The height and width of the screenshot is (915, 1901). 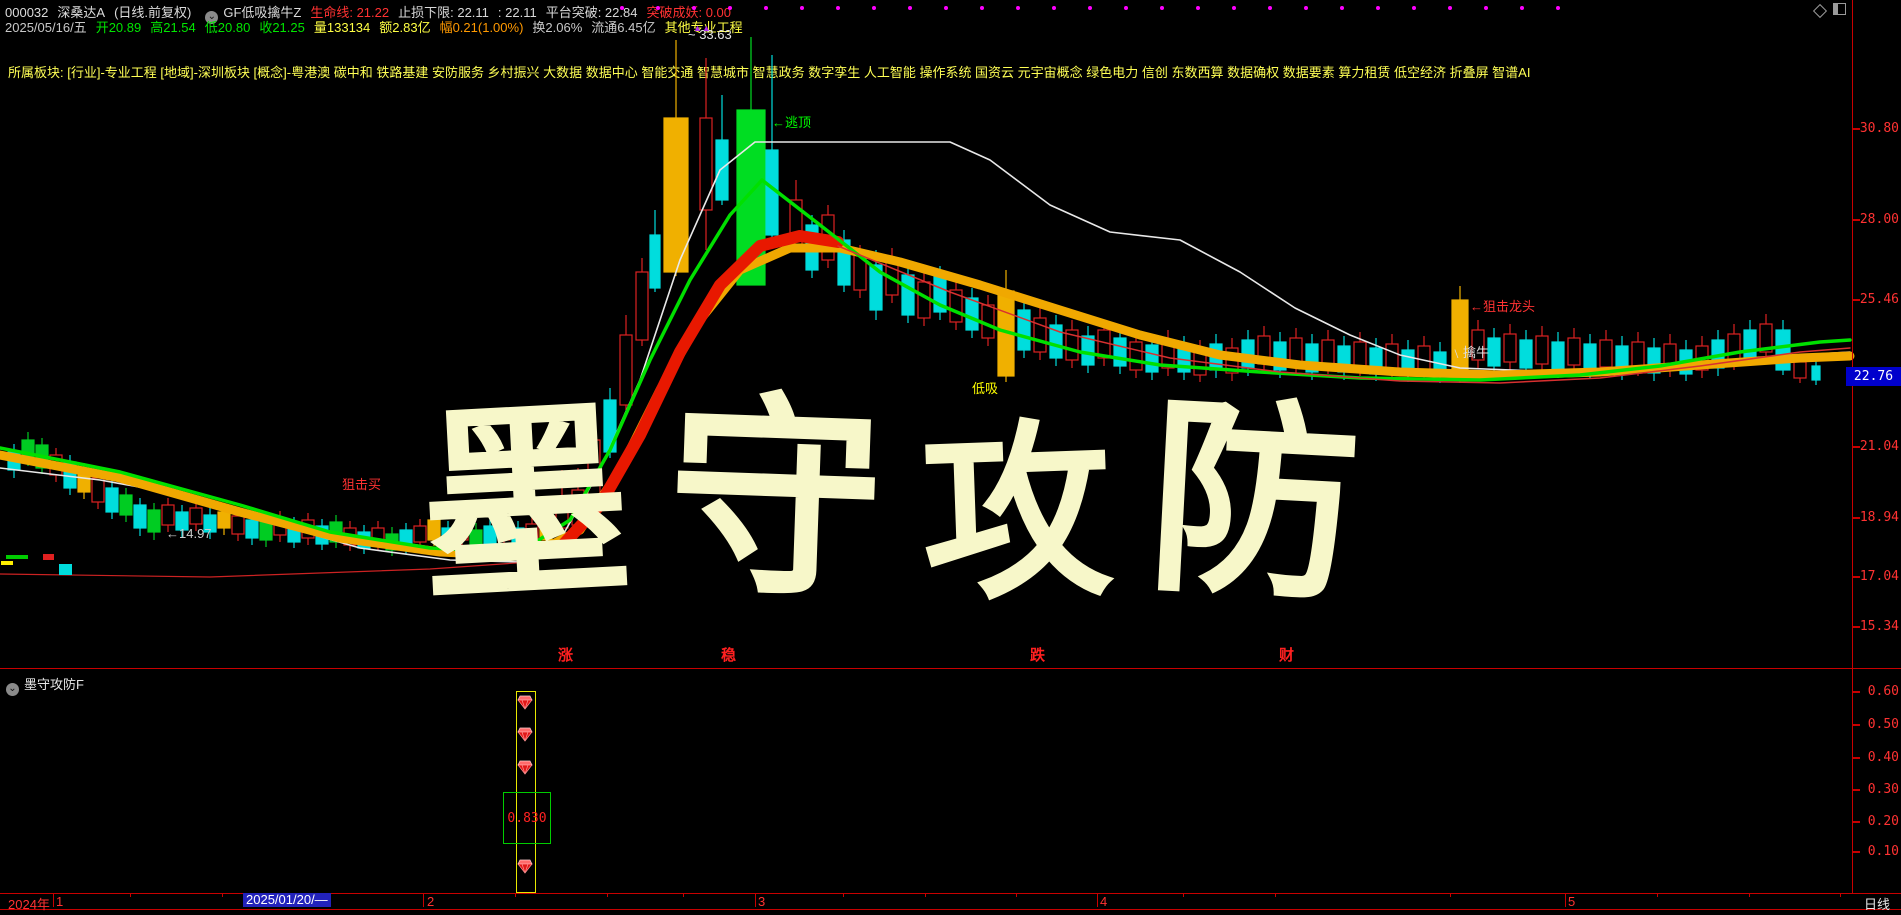 What do you see at coordinates (1017, 514) in the screenshot?
I see `watermark-char: 攻` at bounding box center [1017, 514].